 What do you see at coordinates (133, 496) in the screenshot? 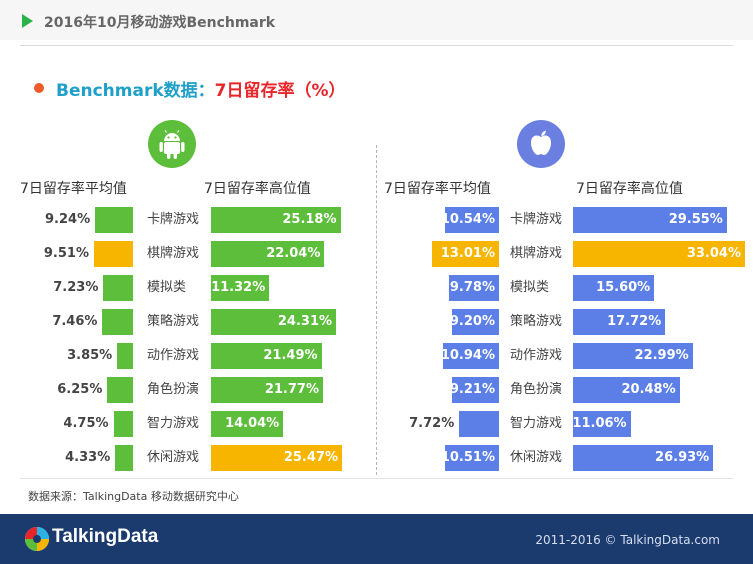
I see `data-source: 数据来源：TalkingData 移动数据研究中心` at bounding box center [133, 496].